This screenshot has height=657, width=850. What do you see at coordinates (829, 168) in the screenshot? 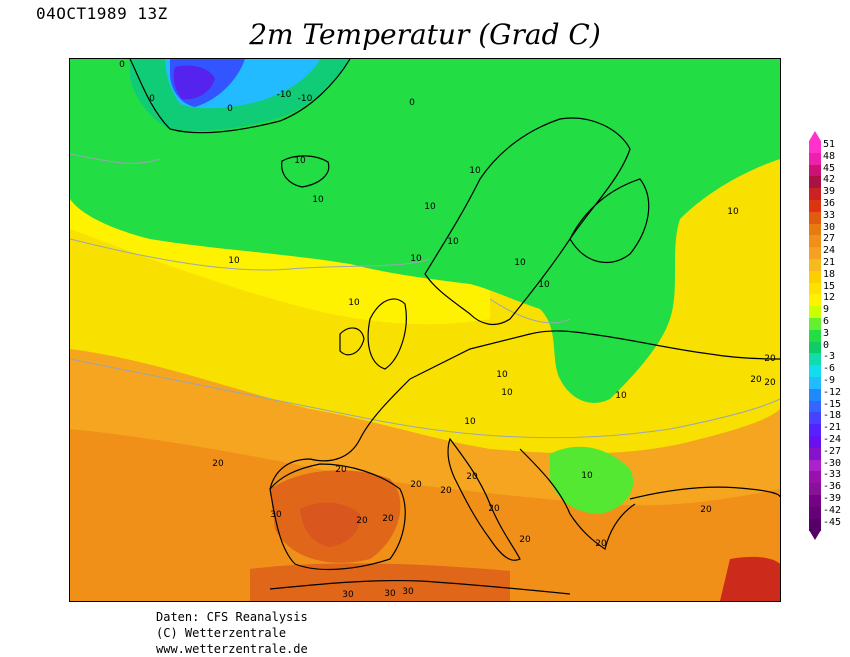
I see `colorbar-tick-label: 45` at bounding box center [829, 168].